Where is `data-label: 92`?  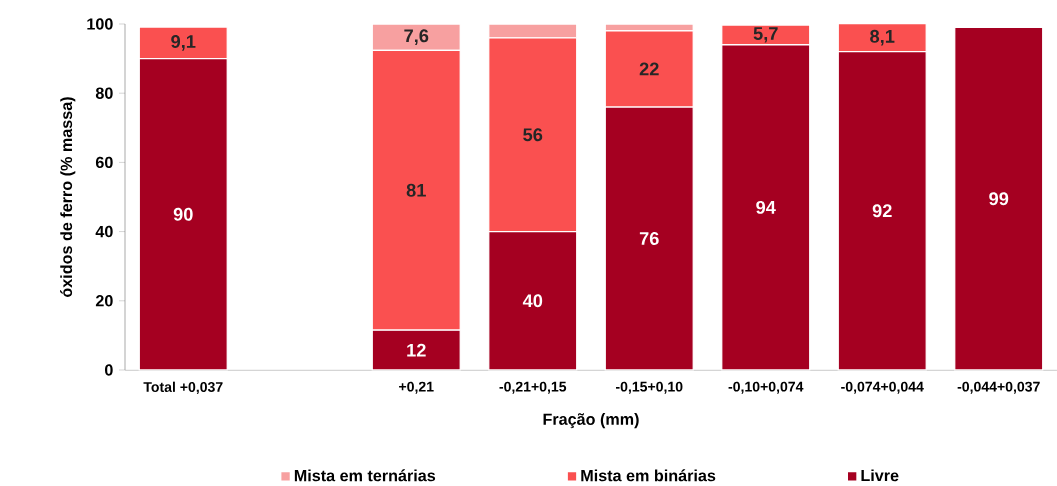
data-label: 92 is located at coordinates (882, 211).